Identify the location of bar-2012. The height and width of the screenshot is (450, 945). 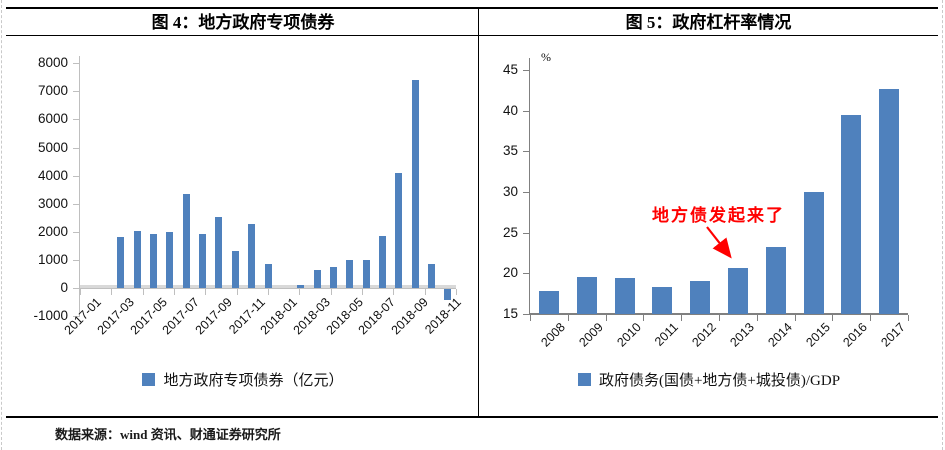
(700, 297).